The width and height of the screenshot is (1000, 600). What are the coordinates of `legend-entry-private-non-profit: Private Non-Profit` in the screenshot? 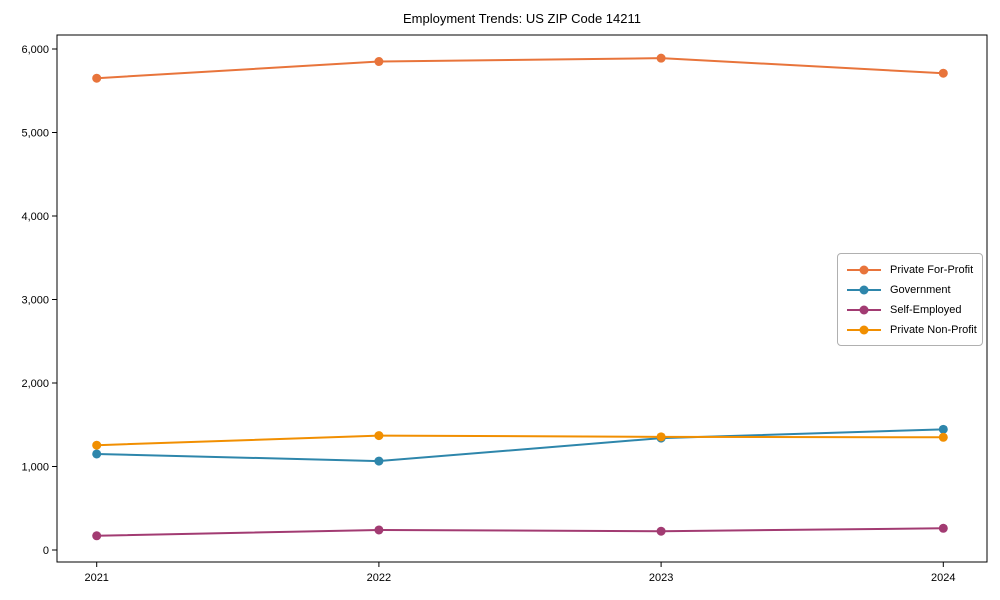 It's located at (911, 329).